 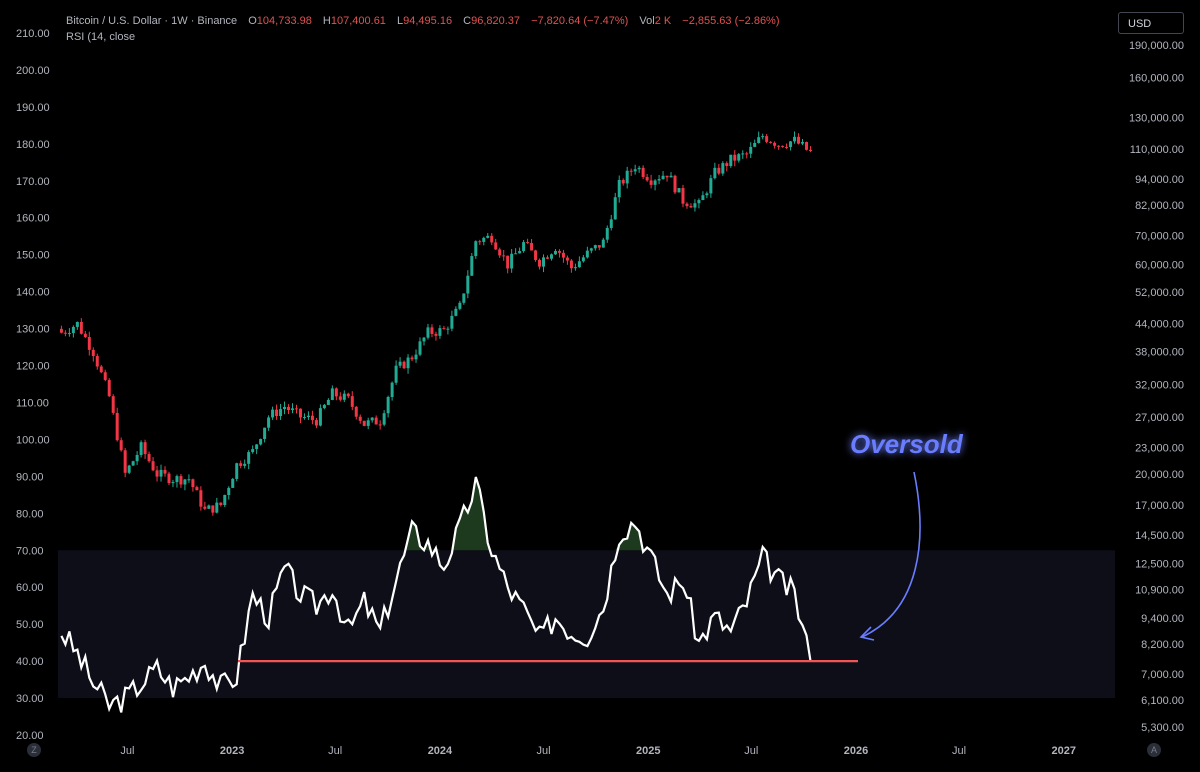 I want to click on rsi-legend: RSI (14, close, so click(x=101, y=37).